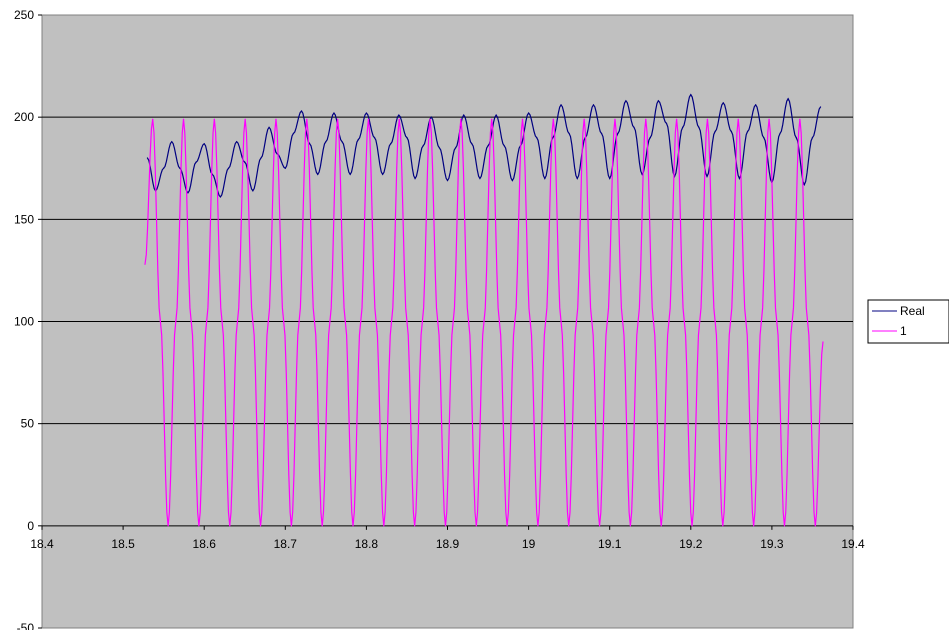  Describe the element at coordinates (24, 117) in the screenshot. I see `y-tick-label: 200` at that location.